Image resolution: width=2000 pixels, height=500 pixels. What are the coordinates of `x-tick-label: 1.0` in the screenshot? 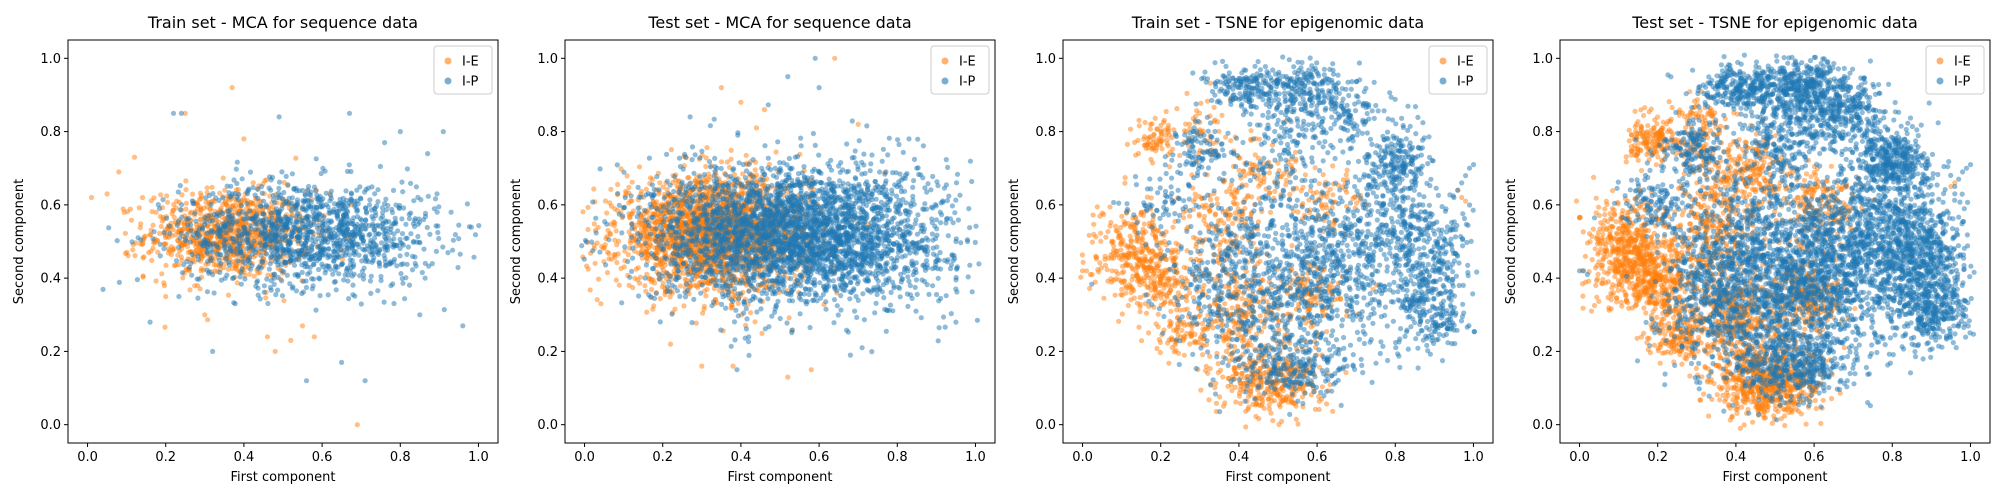 It's located at (478, 457).